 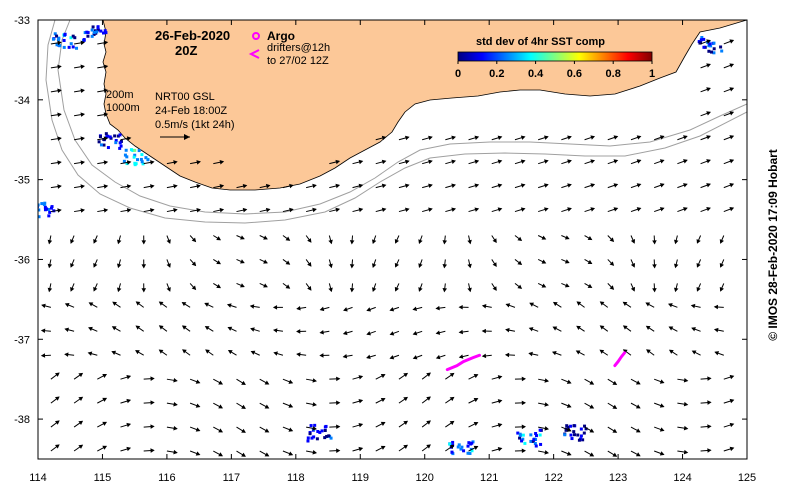 What do you see at coordinates (489, 478) in the screenshot?
I see `x-tick-label: 121` at bounding box center [489, 478].